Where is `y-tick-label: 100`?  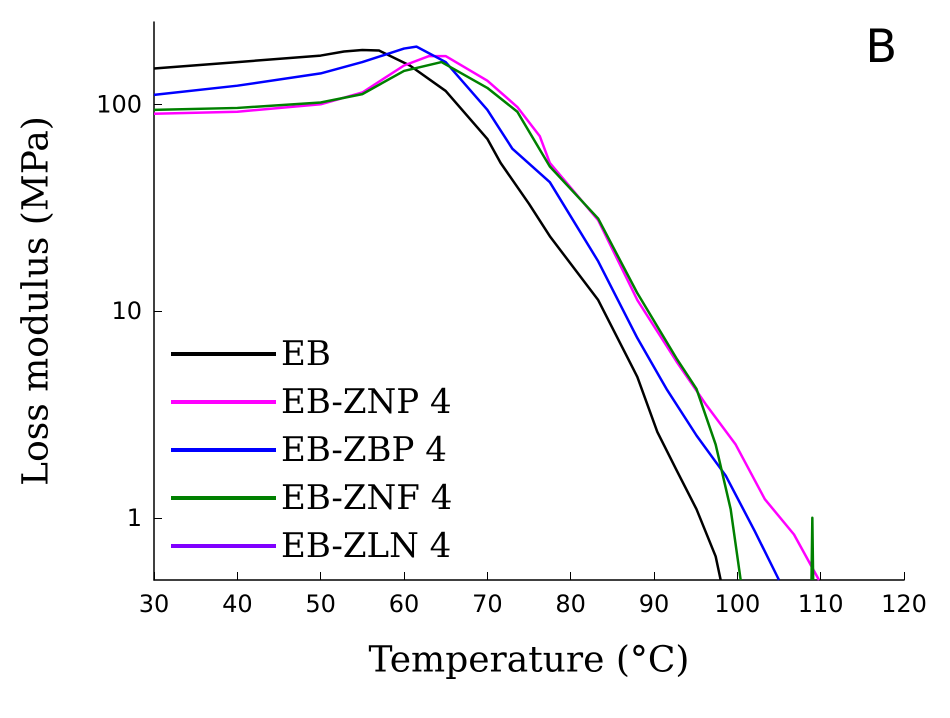 y-tick-label: 100 is located at coordinates (119, 104).